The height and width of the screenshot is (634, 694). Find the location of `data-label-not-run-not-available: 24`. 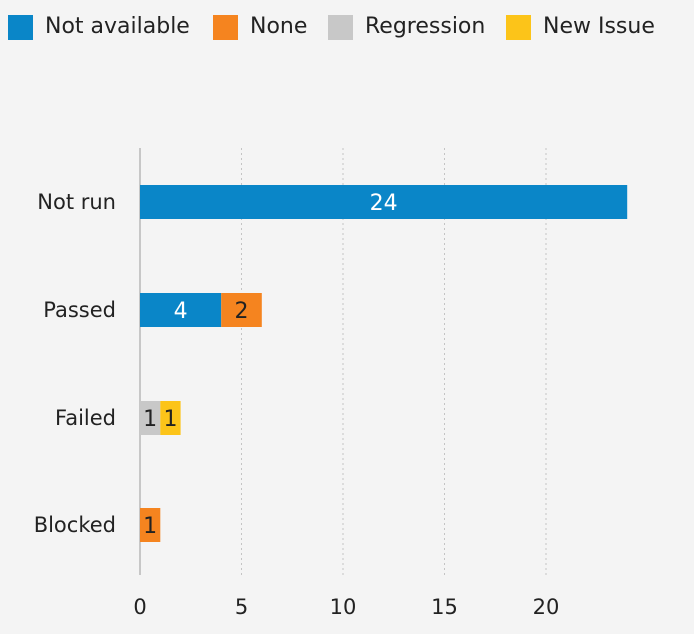

data-label-not-run-not-available: 24 is located at coordinates (384, 203).